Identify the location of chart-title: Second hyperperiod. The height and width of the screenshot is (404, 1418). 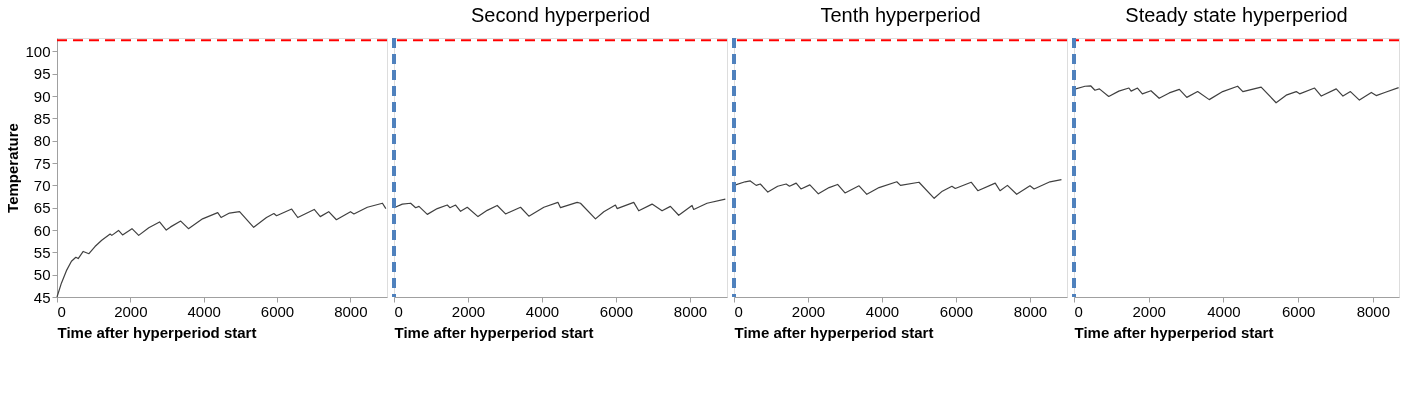
(560, 15).